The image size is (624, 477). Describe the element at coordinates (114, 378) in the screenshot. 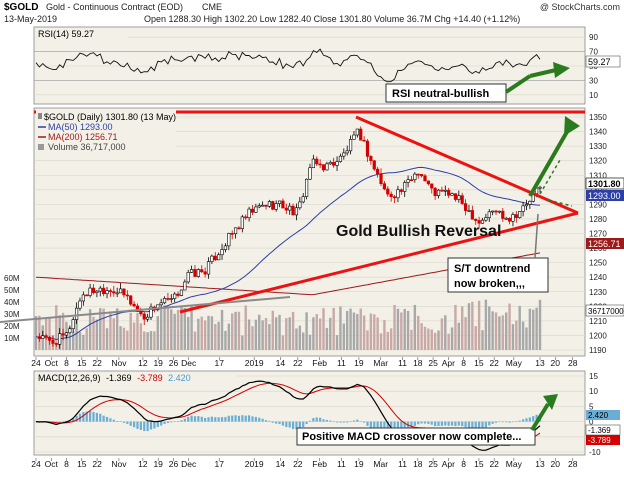

I see `macd-legend: MACD(12,26,9) -1.369 -3.789 2.420` at that location.